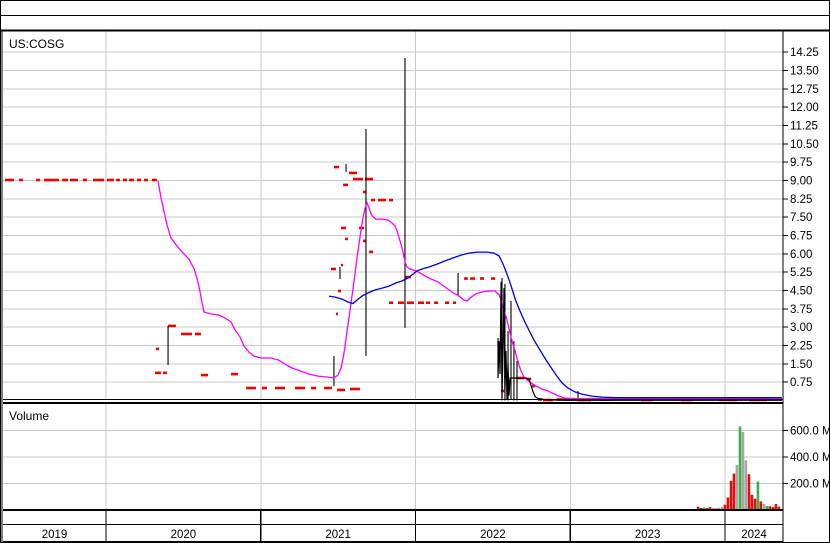  What do you see at coordinates (810, 485) in the screenshot?
I see `volume-axis-label: 200.0 M` at bounding box center [810, 485].